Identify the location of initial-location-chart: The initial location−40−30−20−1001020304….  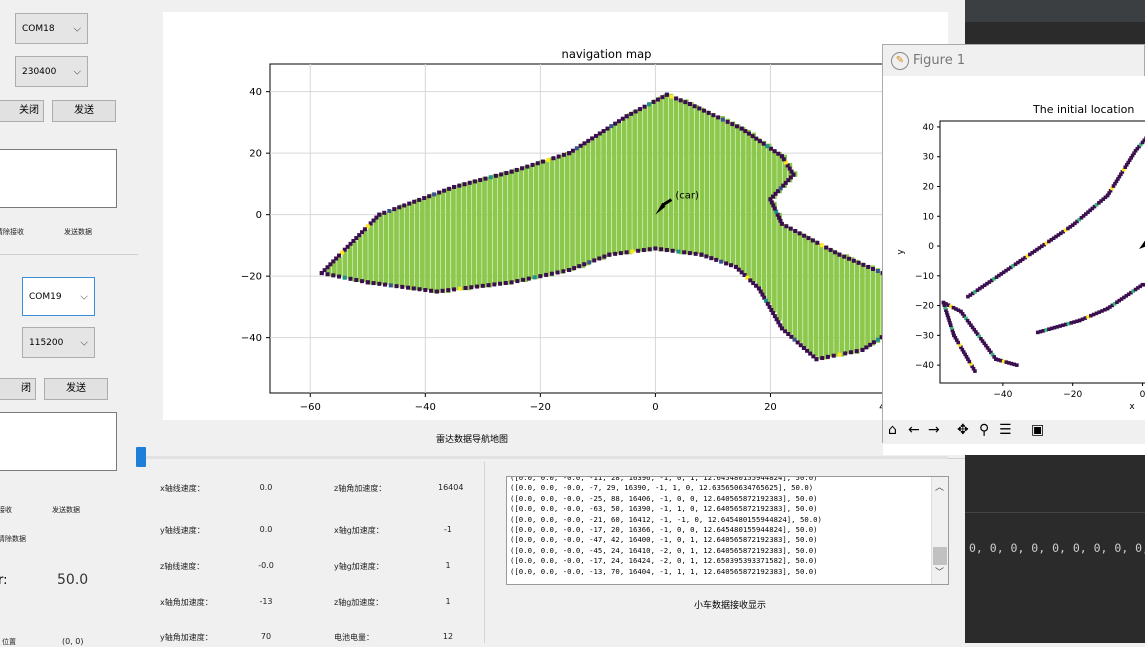
(1014, 249).